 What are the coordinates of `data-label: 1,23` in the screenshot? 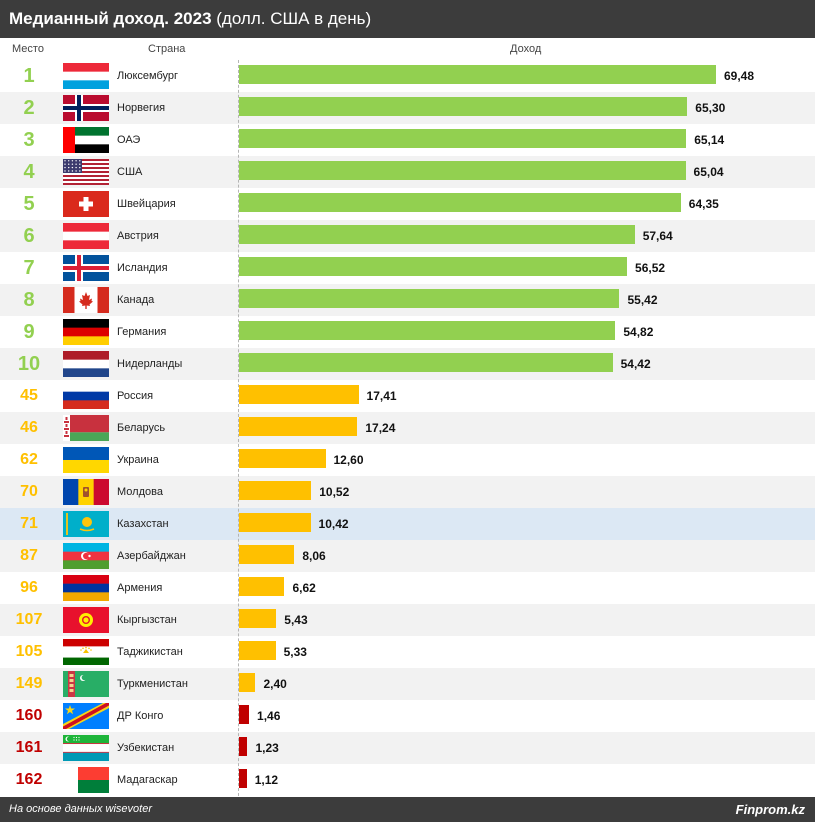 It's located at (267, 748).